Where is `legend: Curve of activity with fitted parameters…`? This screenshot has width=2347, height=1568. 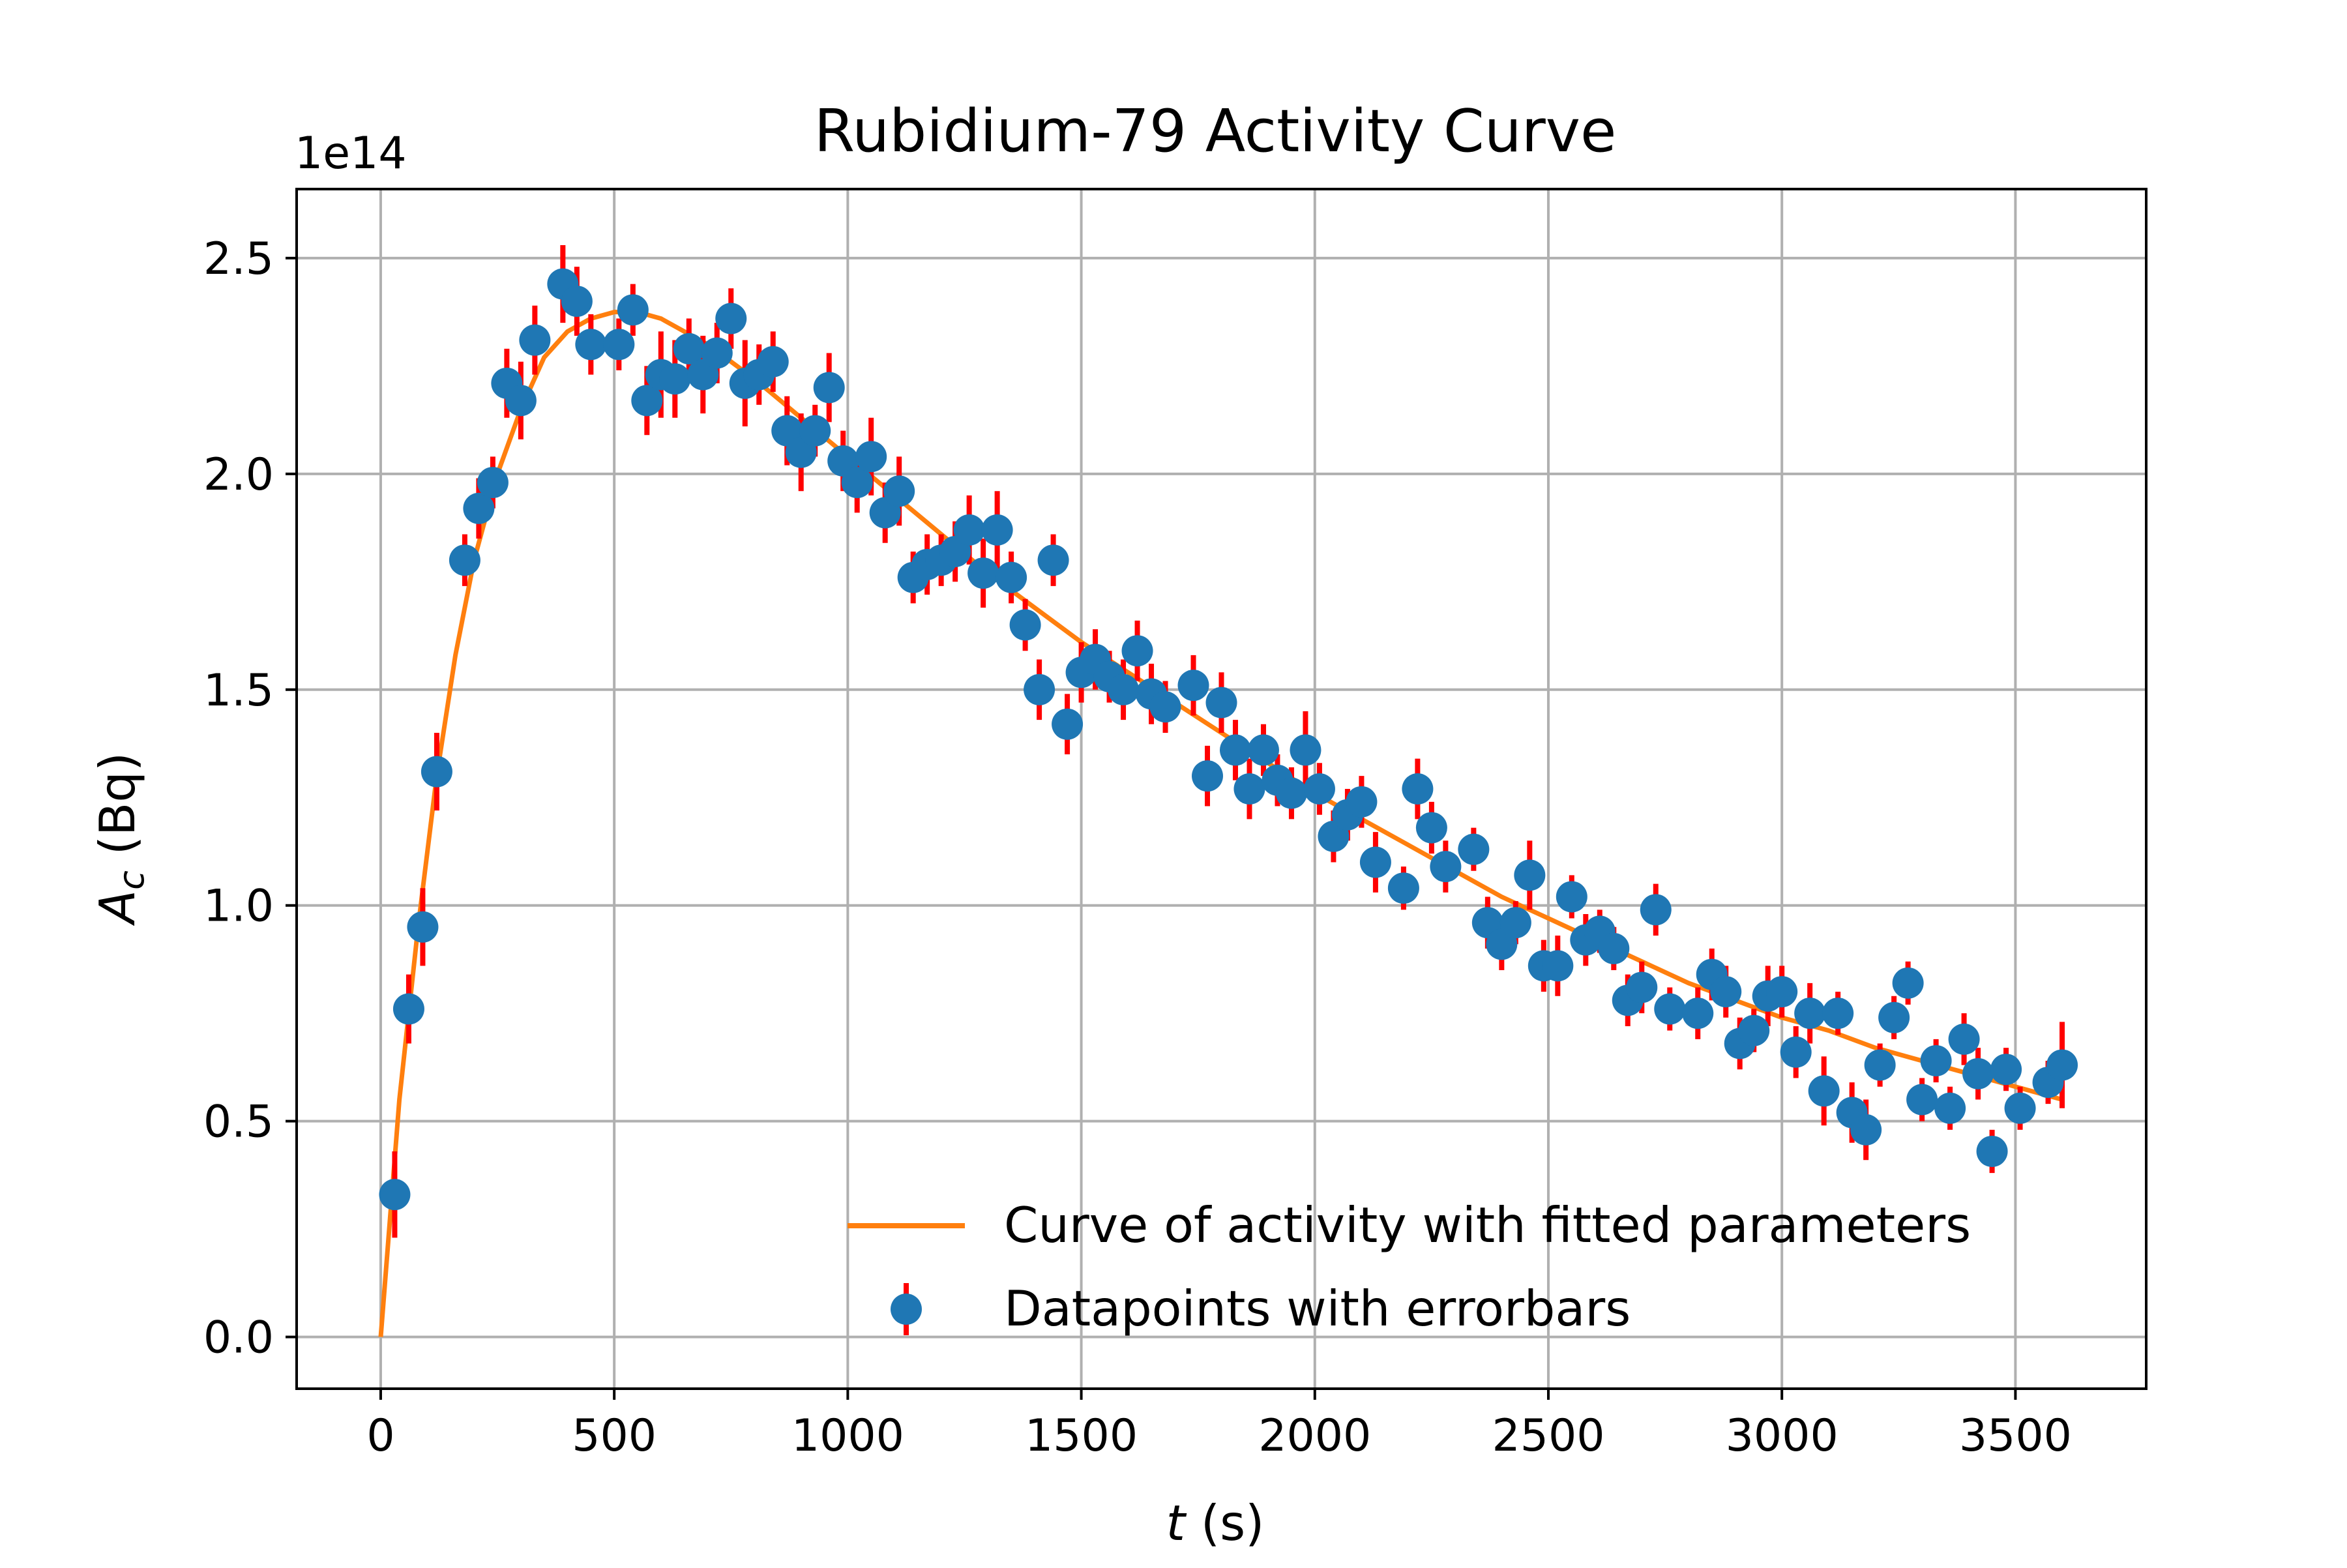 legend: Curve of activity with fitted parameters… is located at coordinates (1409, 1266).